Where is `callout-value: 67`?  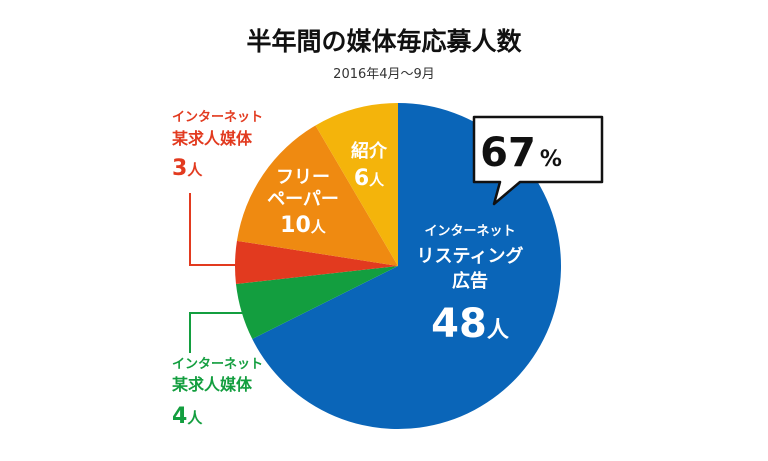 callout-value: 67 is located at coordinates (508, 153).